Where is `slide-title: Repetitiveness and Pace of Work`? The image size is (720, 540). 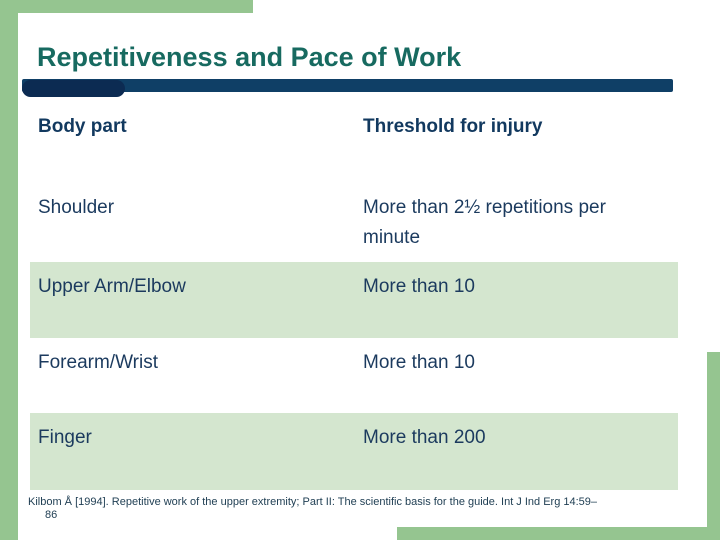 slide-title: Repetitiveness and Pace of Work is located at coordinates (249, 57).